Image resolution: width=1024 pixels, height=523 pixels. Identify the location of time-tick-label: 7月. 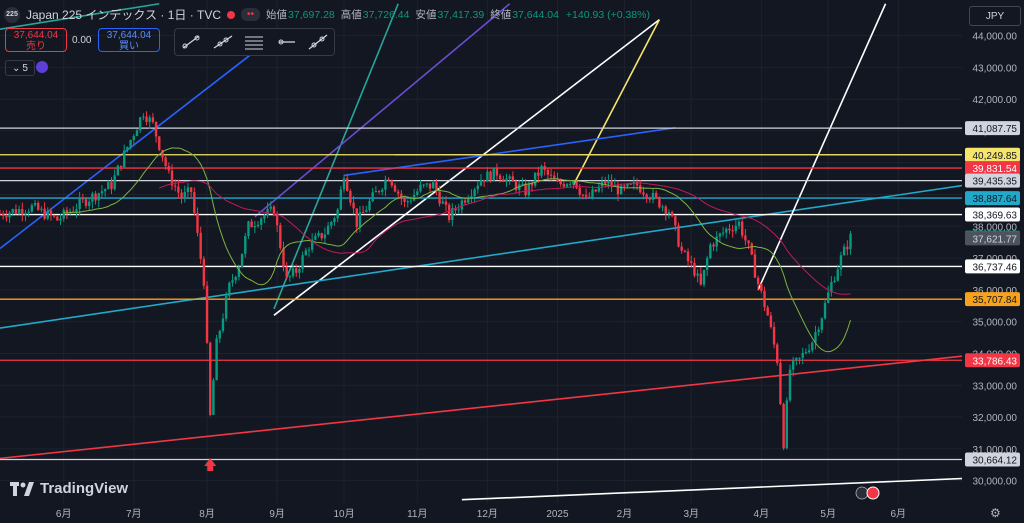
(134, 514).